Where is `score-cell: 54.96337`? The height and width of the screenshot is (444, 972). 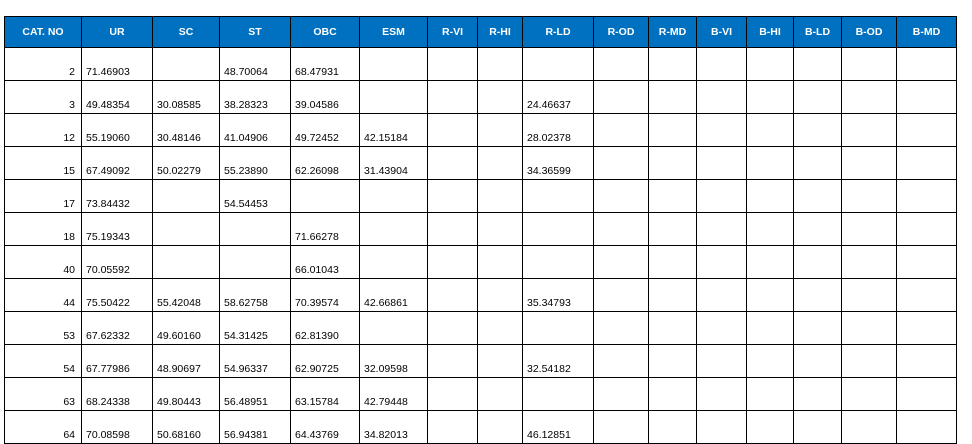
score-cell: 54.96337 is located at coordinates (255, 361).